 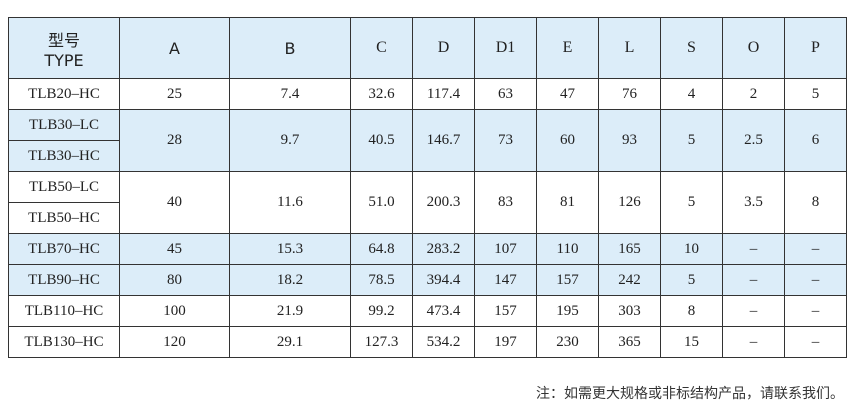 What do you see at coordinates (64, 125) in the screenshot?
I see `type-cell: TLB30–LC` at bounding box center [64, 125].